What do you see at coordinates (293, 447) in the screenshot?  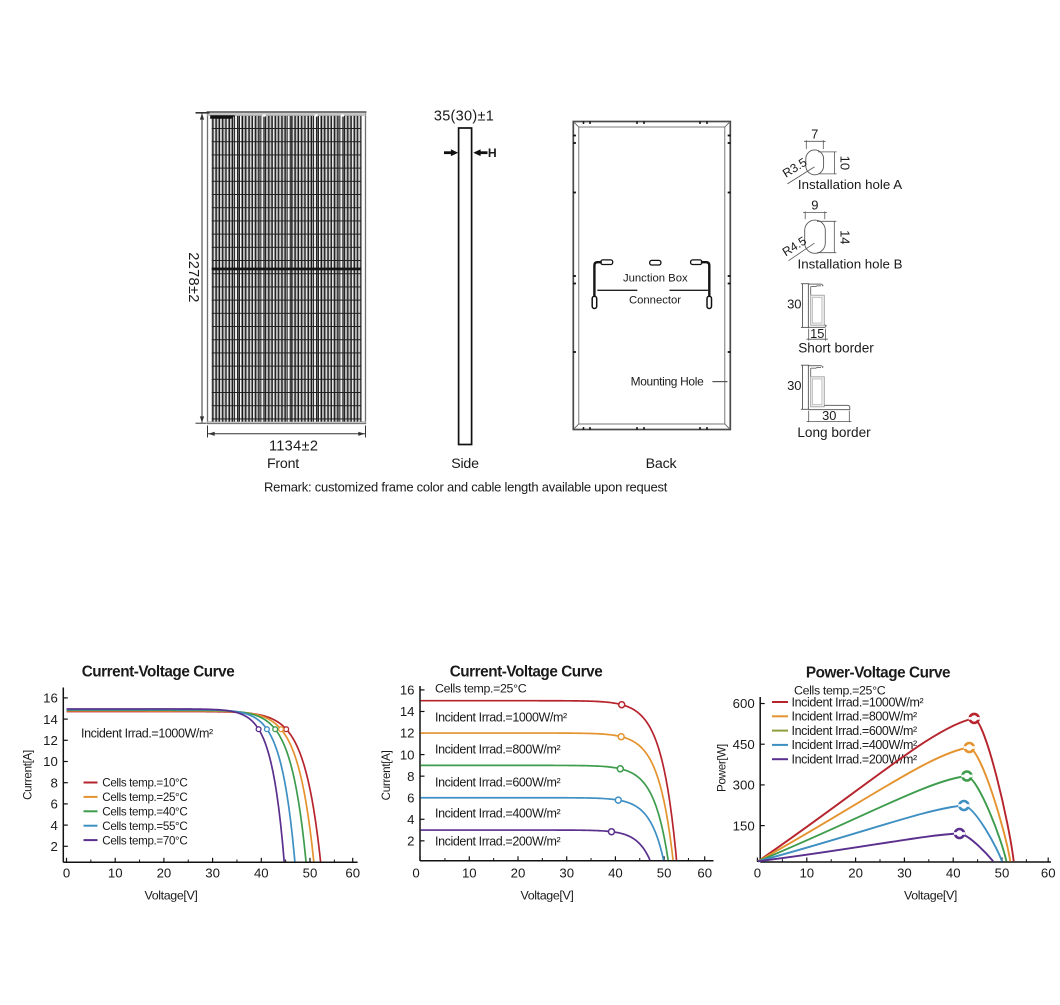 I see `svg-text: 1134±2` at bounding box center [293, 447].